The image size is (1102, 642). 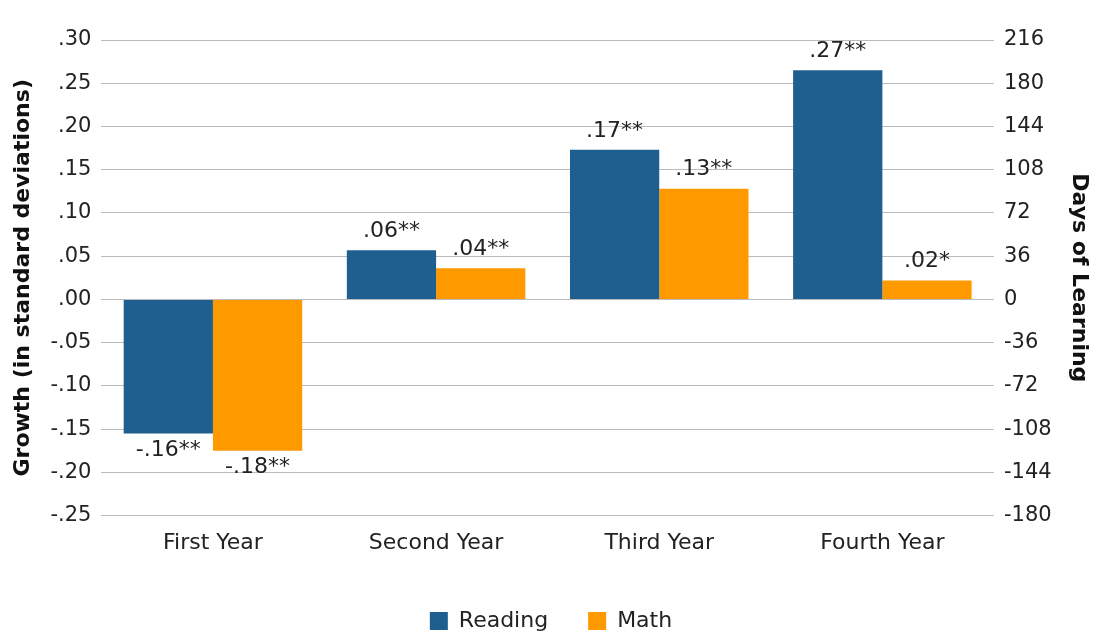 What do you see at coordinates (1024, 38) in the screenshot?
I see `y2-tick-label: 216` at bounding box center [1024, 38].